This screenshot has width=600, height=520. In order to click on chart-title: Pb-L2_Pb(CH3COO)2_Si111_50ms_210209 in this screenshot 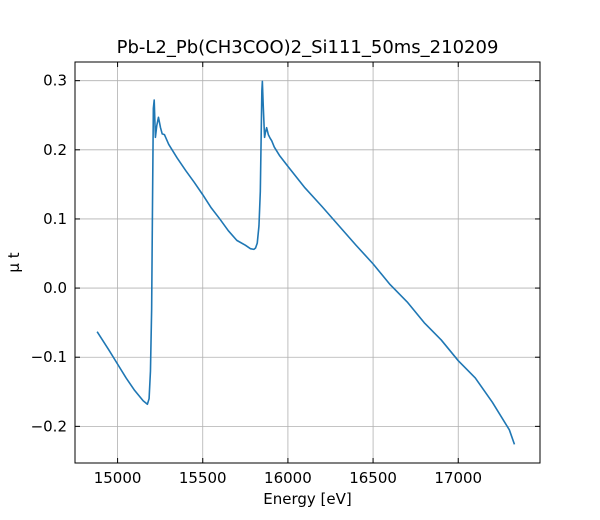, I will do `click(308, 47)`.